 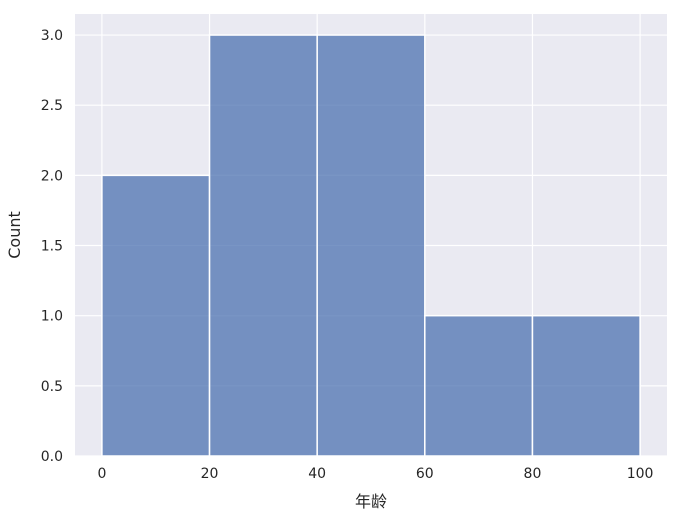 What do you see at coordinates (52, 36) in the screenshot?
I see `y-tick-label: 3.0` at bounding box center [52, 36].